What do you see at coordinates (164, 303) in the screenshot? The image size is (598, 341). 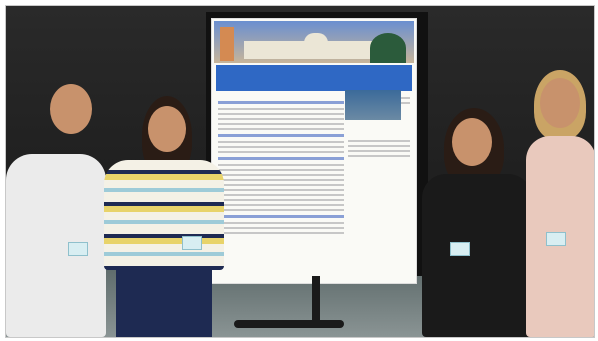 I see `navy-skirt` at bounding box center [164, 303].